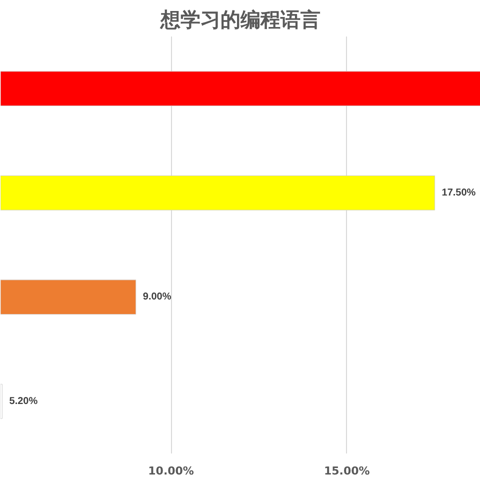 The image size is (480, 480). I want to click on data-label: 5.20%, so click(23, 401).